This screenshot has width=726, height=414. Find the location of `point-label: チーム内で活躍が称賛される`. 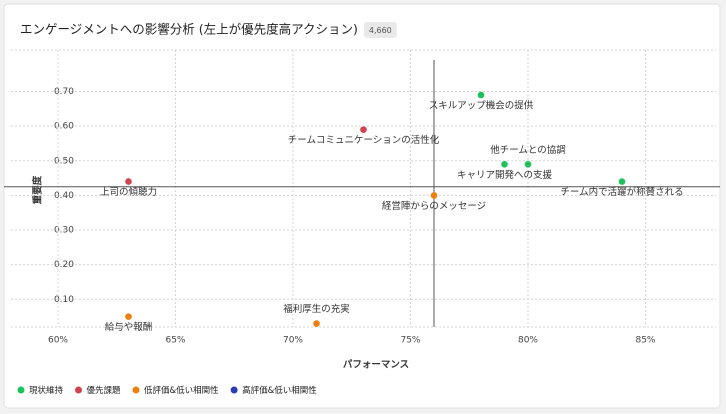

point-label: チーム内で活躍が称賛される is located at coordinates (621, 192).